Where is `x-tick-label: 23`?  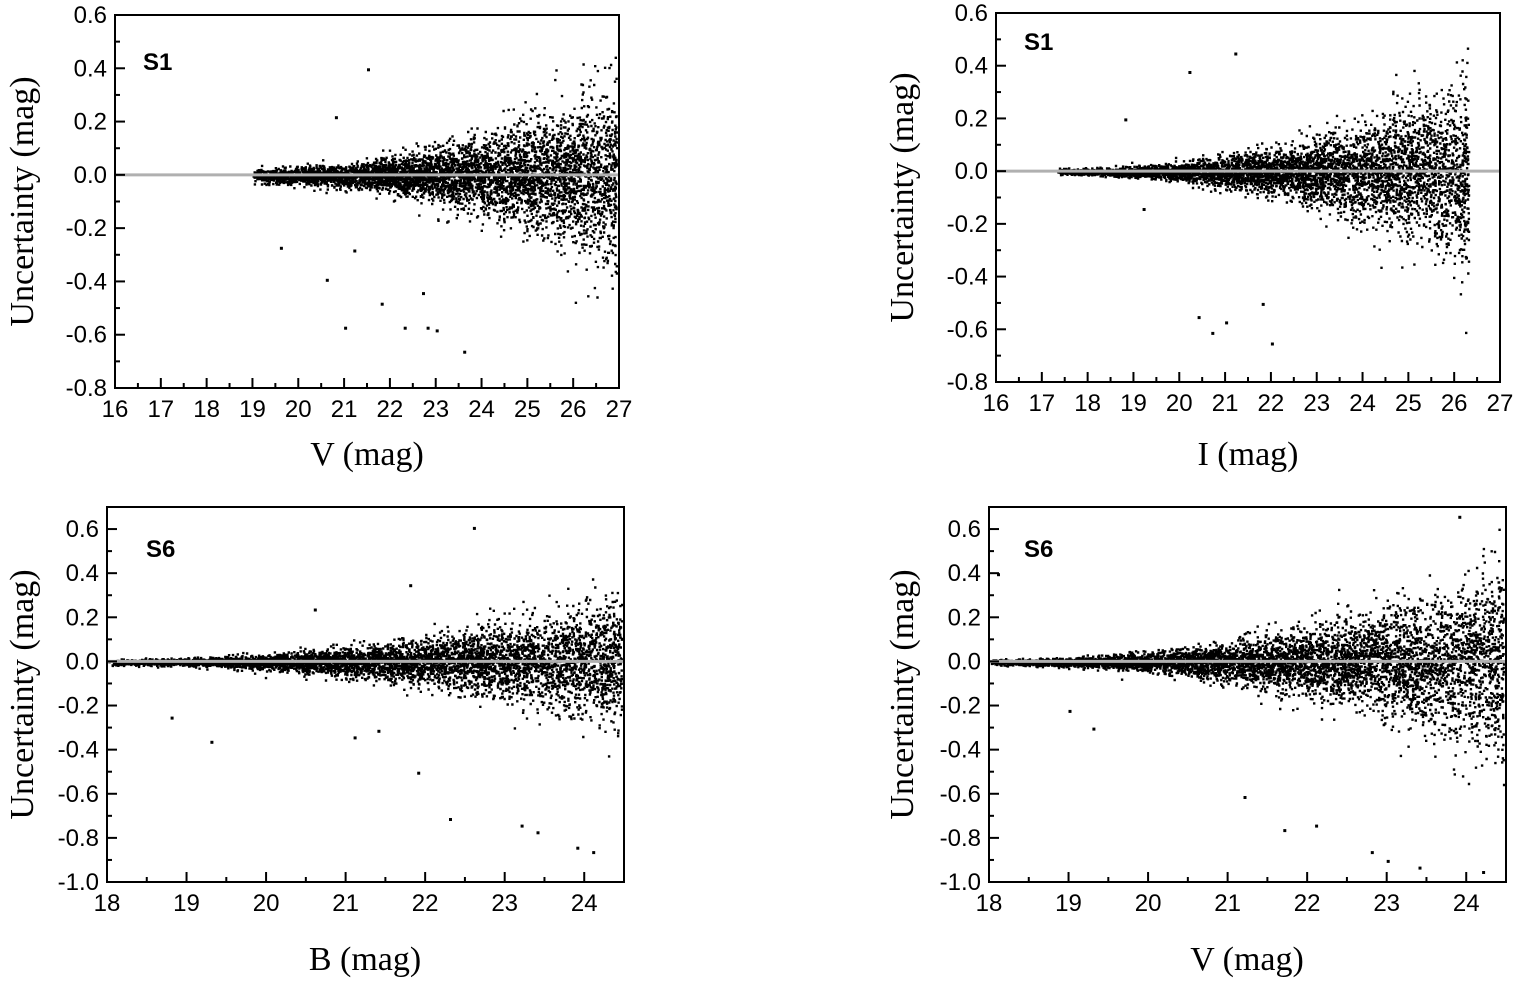
x-tick-label: 23 is located at coordinates (1316, 403).